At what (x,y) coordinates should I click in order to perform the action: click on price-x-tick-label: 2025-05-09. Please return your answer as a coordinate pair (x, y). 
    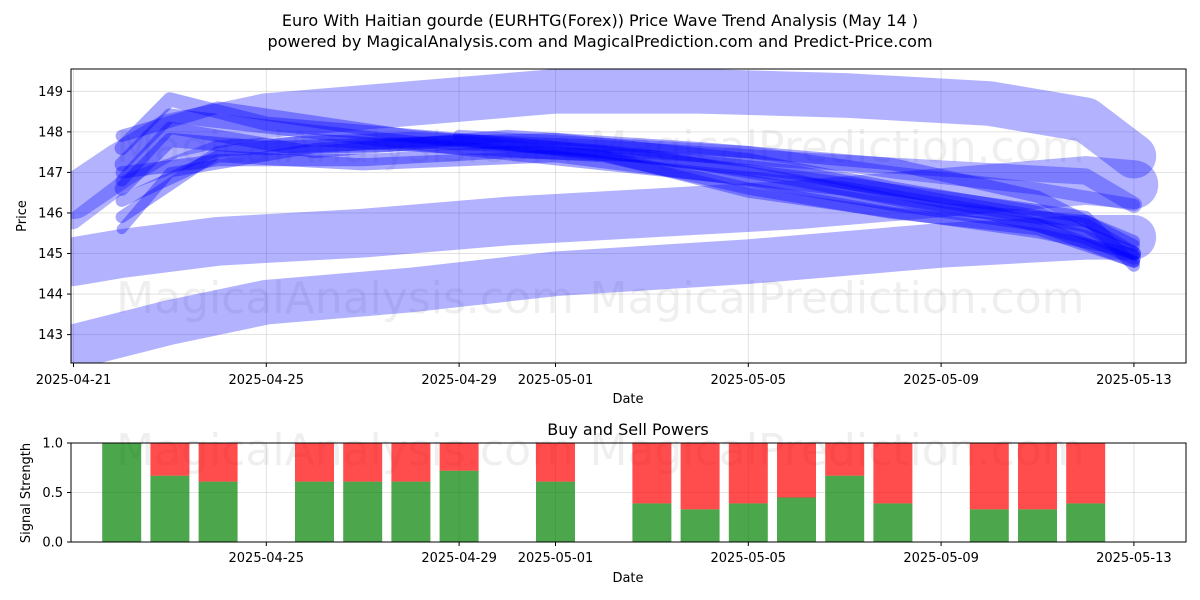
    Looking at the image, I should click on (941, 380).